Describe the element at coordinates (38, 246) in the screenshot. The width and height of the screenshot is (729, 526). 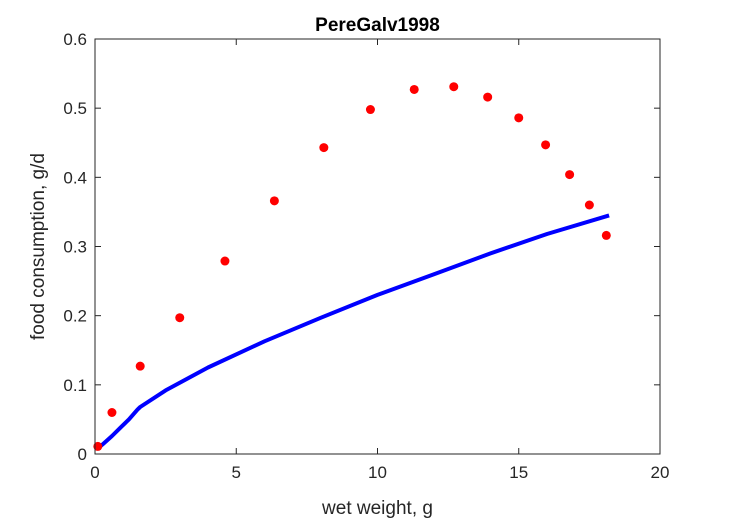
I see `y-axis-label: food consumption, g/d` at that location.